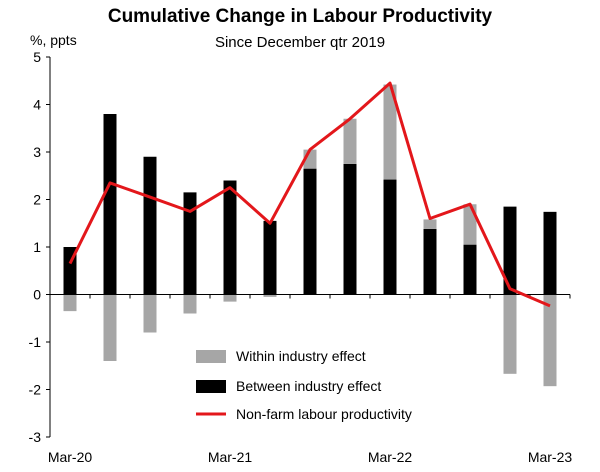  Describe the element at coordinates (300, 42) in the screenshot. I see `chart-subtitle: Since December qtr 2019` at that location.